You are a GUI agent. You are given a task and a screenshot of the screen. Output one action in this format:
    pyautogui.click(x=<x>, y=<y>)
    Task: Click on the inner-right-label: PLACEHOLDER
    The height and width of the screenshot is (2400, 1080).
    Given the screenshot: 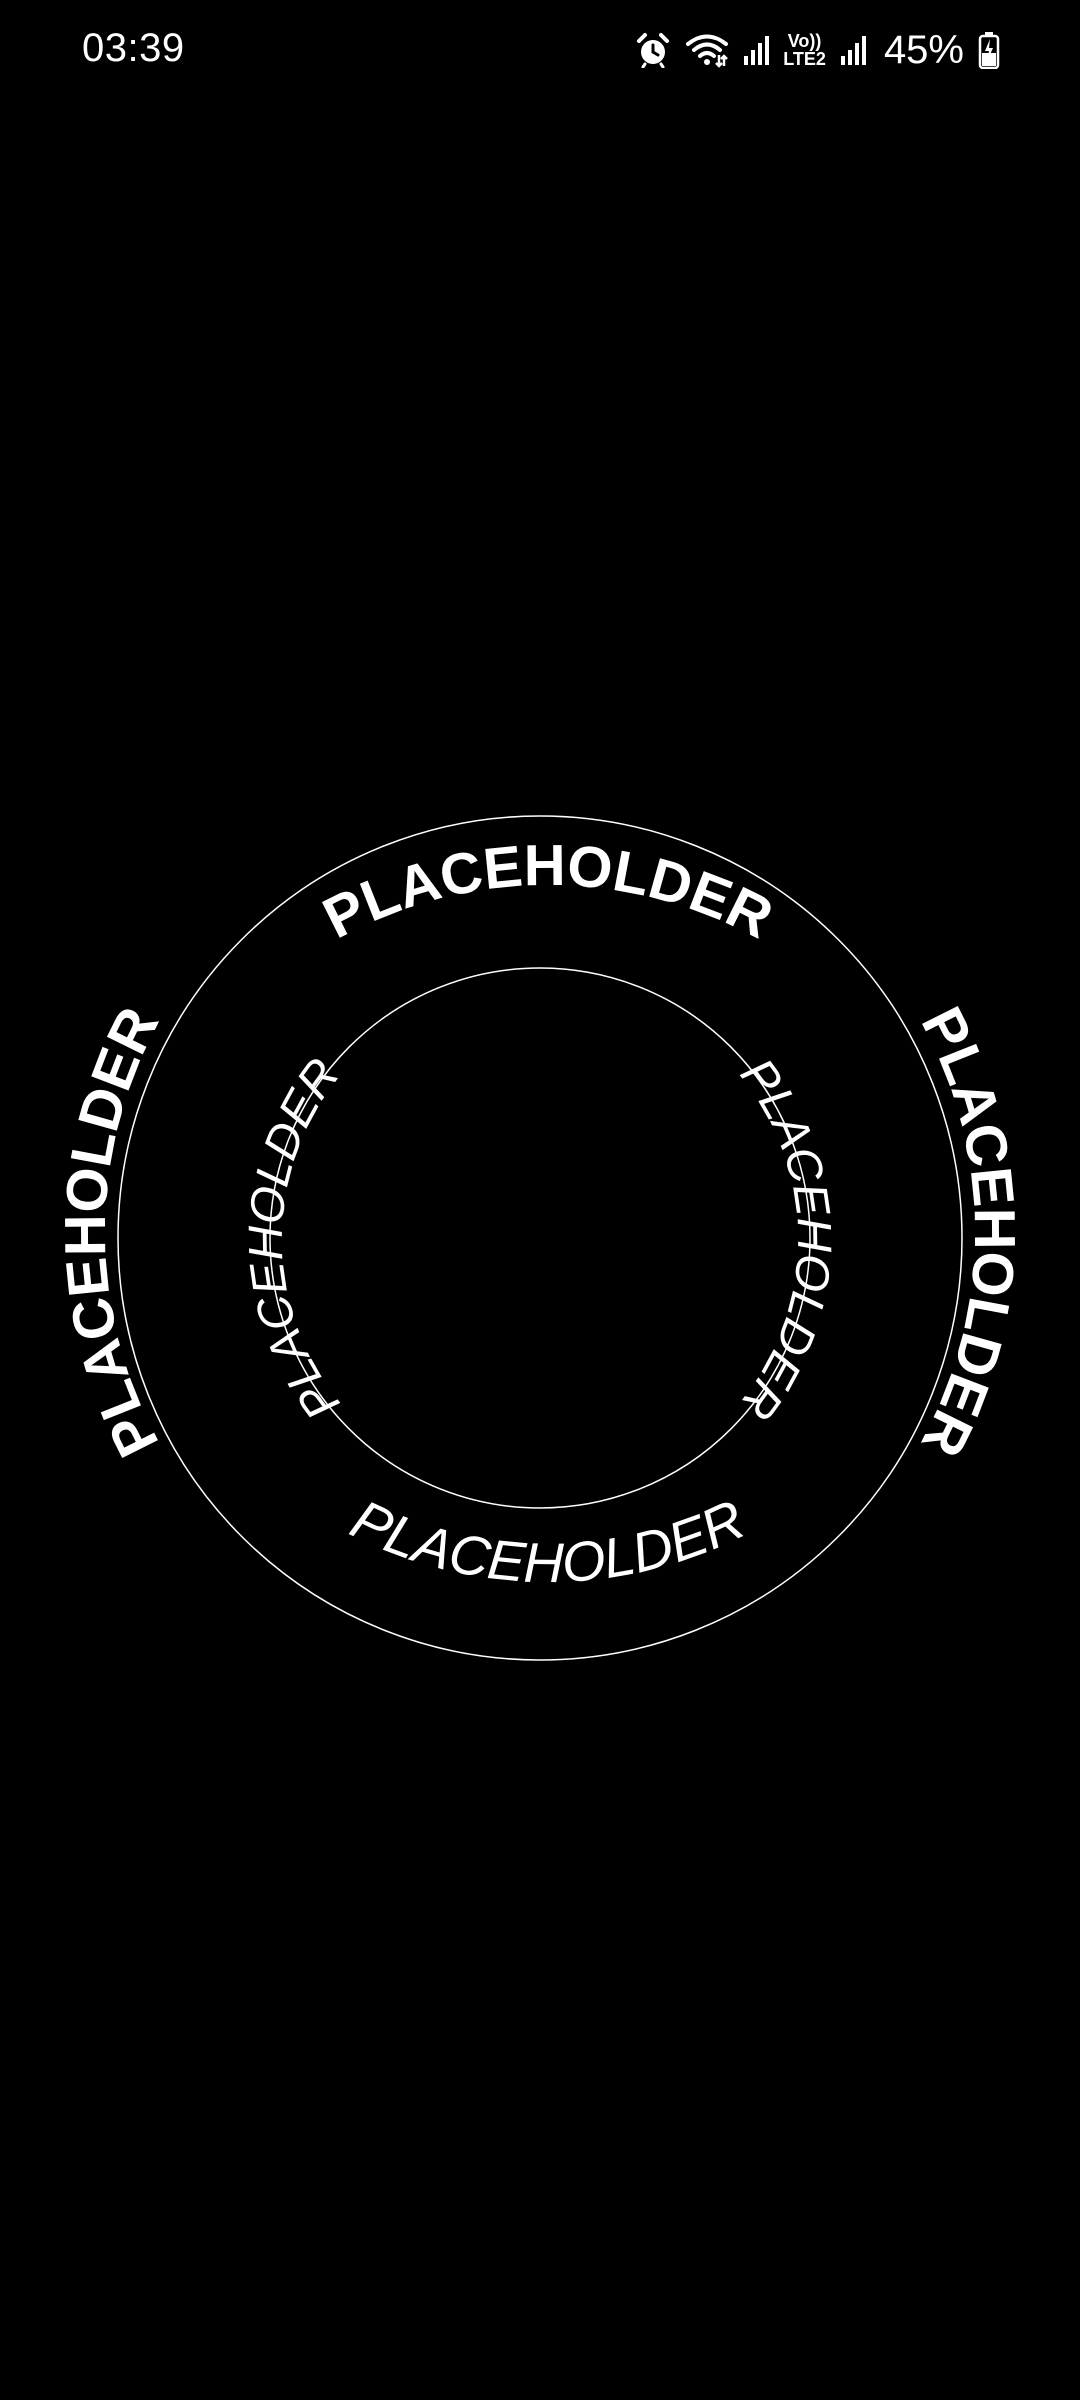 What is the action you would take?
    pyautogui.click(x=785, y=1239)
    